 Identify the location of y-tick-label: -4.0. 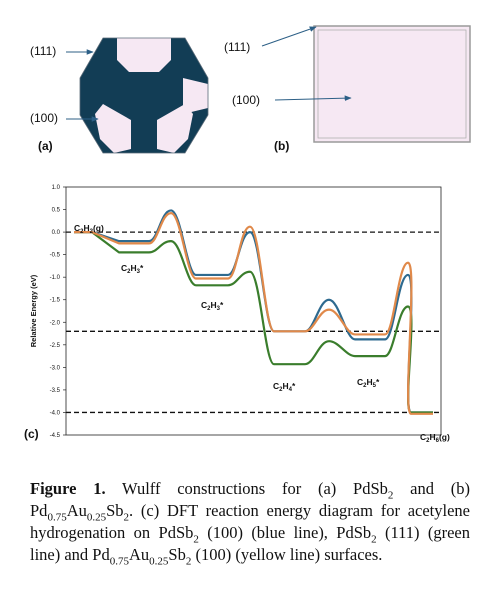
(55, 413).